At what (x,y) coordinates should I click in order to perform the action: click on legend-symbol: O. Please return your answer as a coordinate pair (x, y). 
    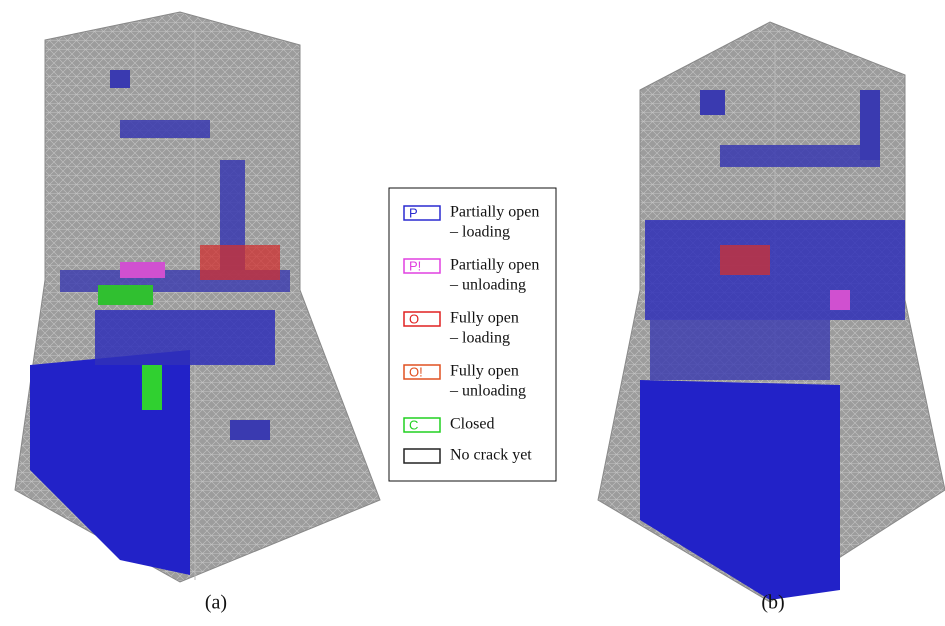
    Looking at the image, I should click on (414, 318).